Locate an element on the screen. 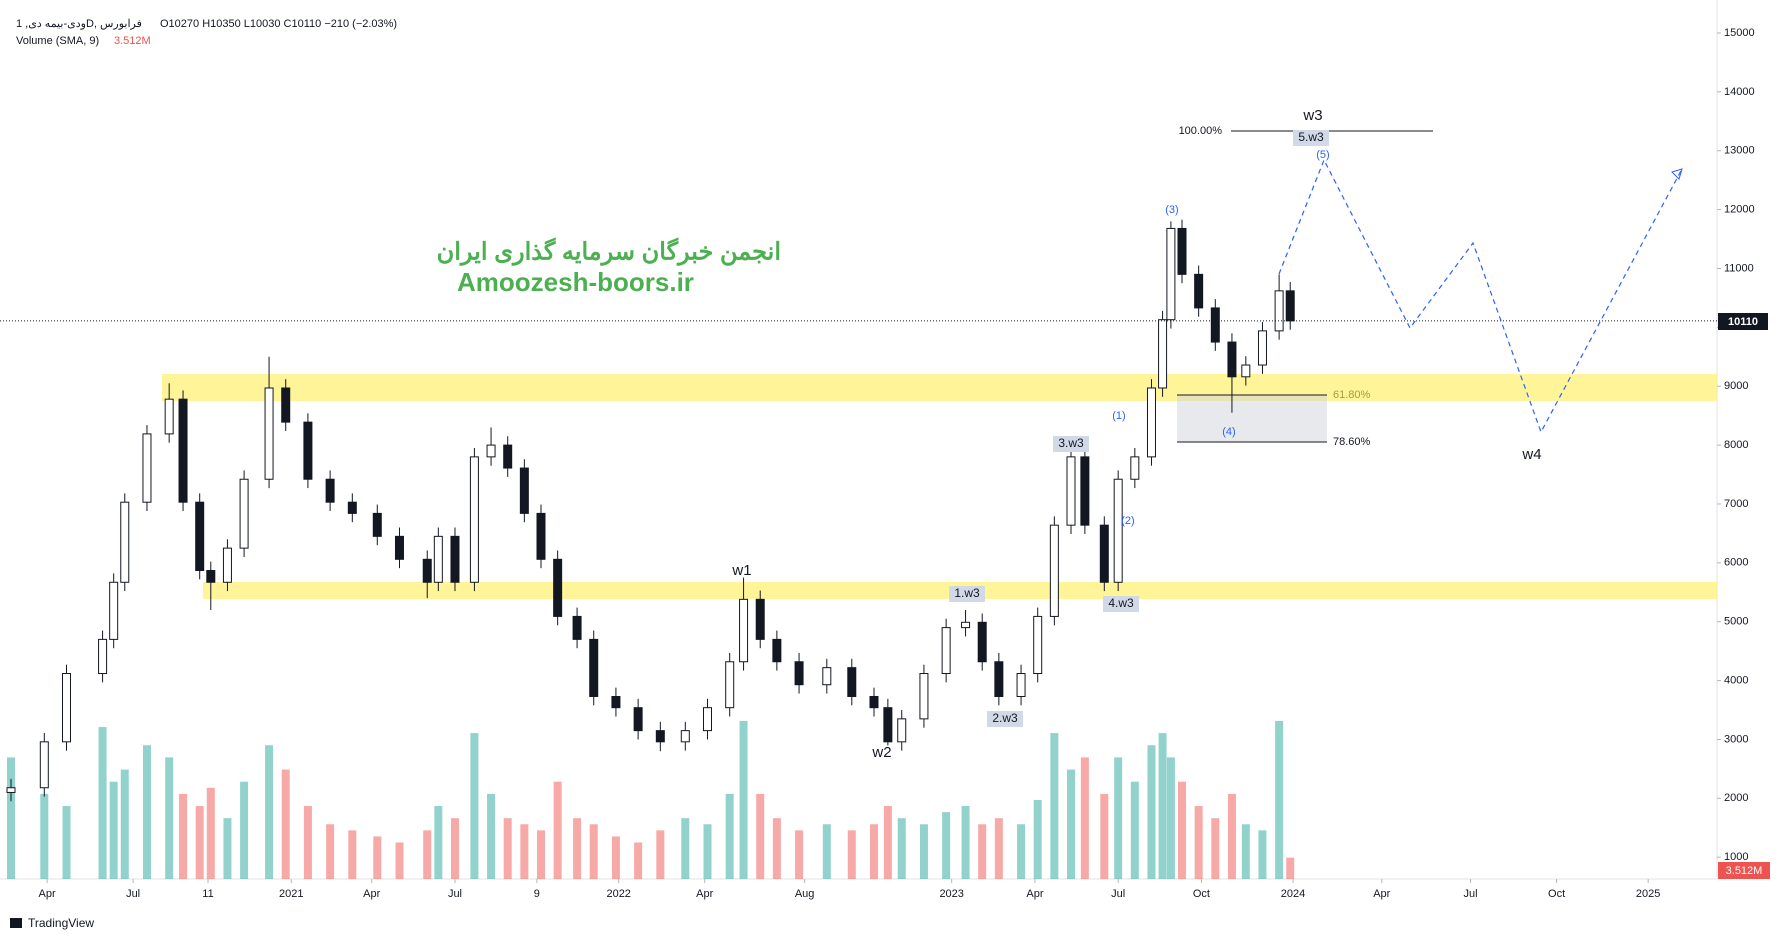 The width and height of the screenshot is (1790, 942). wave-label: (5) is located at coordinates (1322, 155).